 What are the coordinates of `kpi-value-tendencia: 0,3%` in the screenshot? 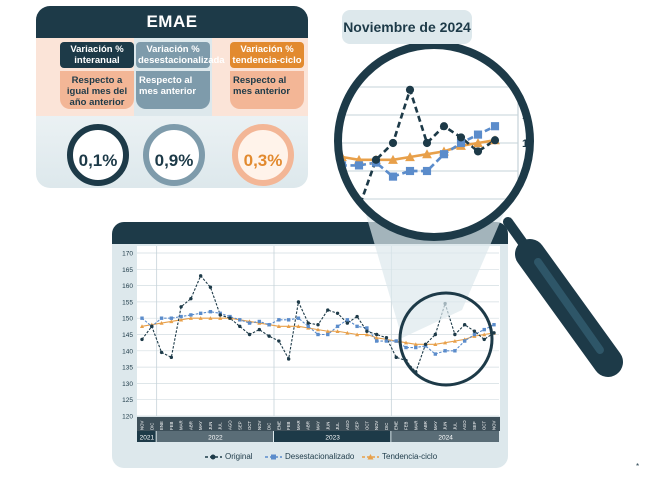 It's located at (263, 155).